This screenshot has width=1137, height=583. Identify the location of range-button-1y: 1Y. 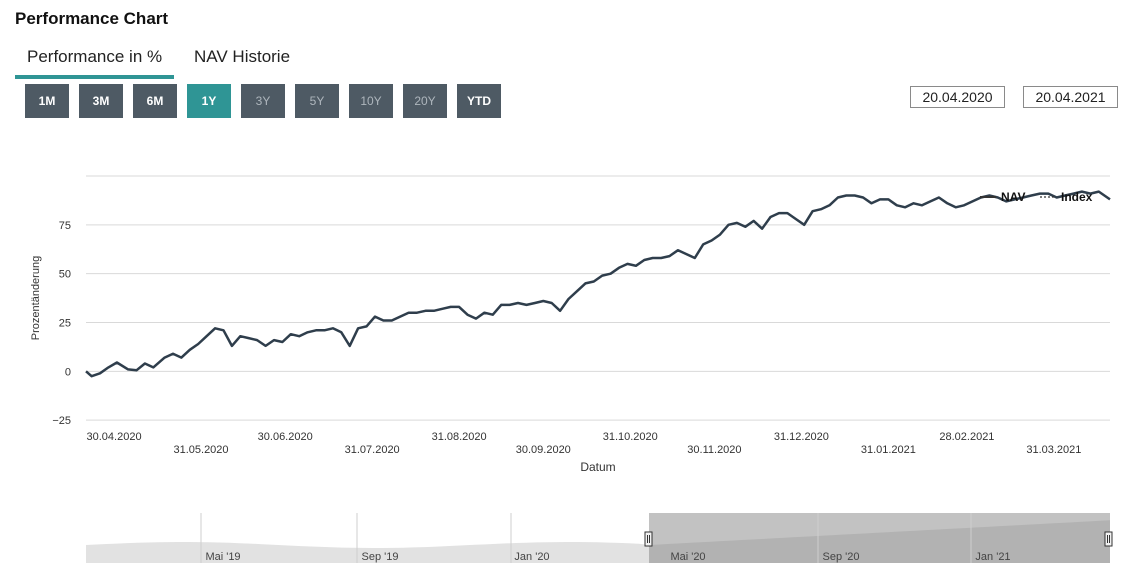
(209, 101).